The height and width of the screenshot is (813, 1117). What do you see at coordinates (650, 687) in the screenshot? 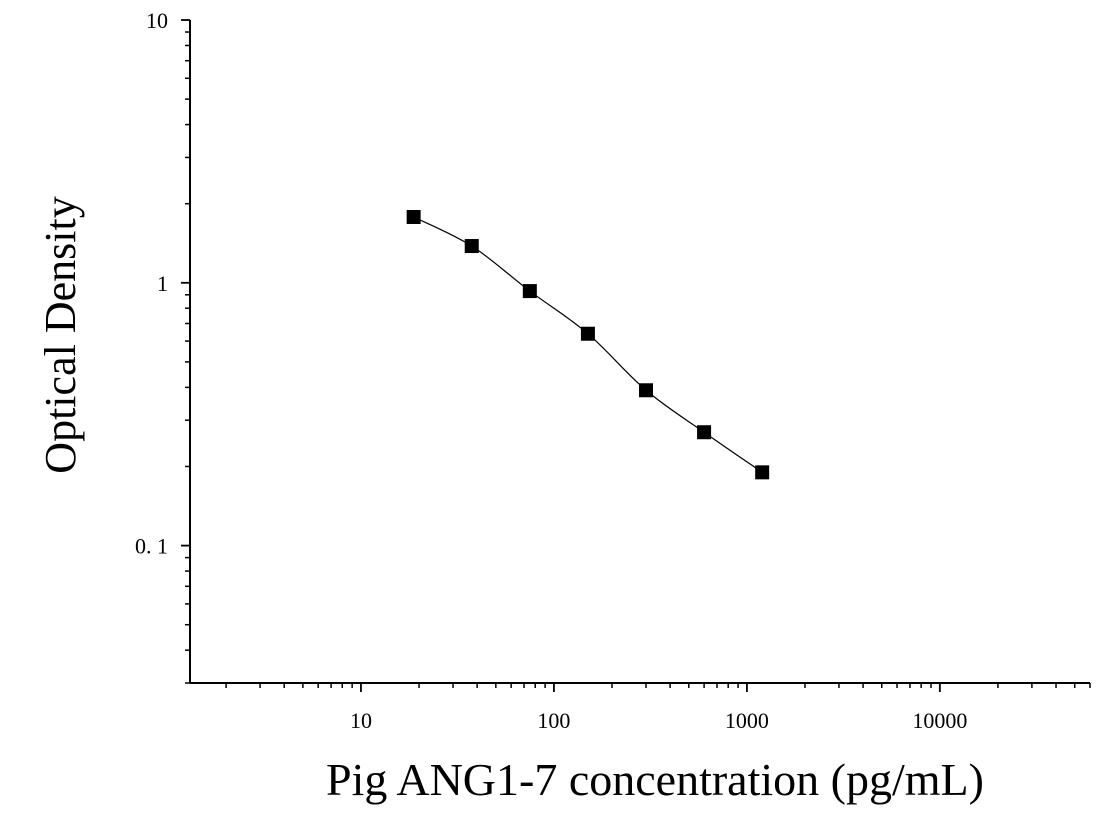
I see `x-major-ticks` at bounding box center [650, 687].